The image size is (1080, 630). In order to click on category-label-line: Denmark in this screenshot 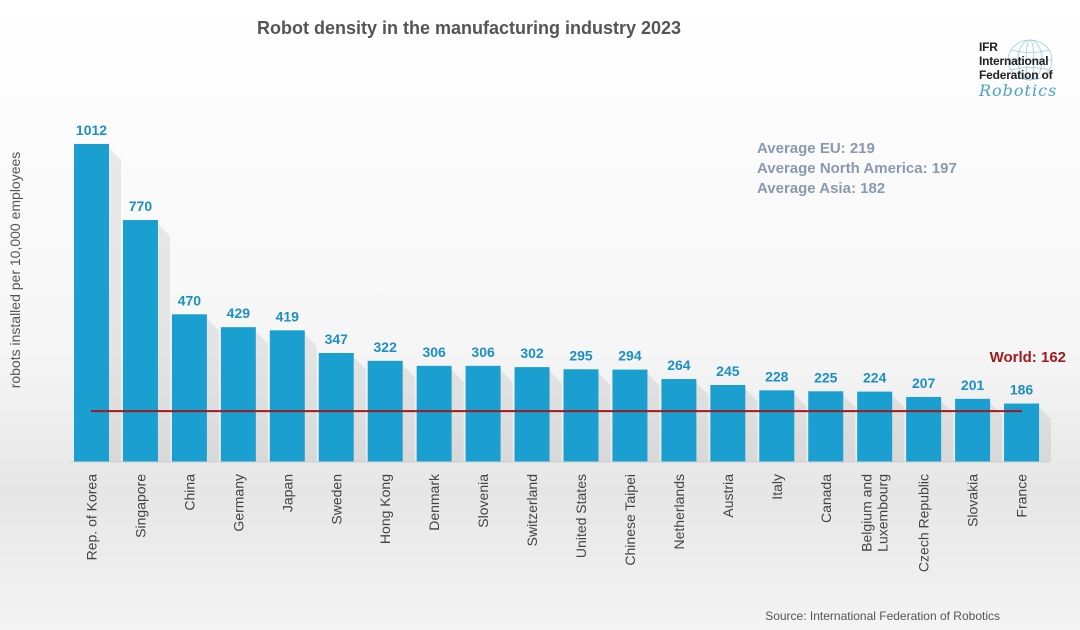, I will do `click(434, 502)`.